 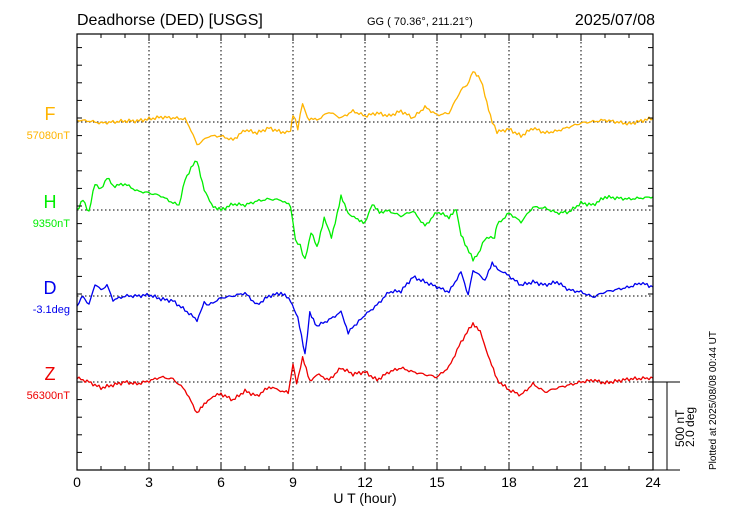 What do you see at coordinates (365, 482) in the screenshot?
I see `x-tick-label: 12` at bounding box center [365, 482].